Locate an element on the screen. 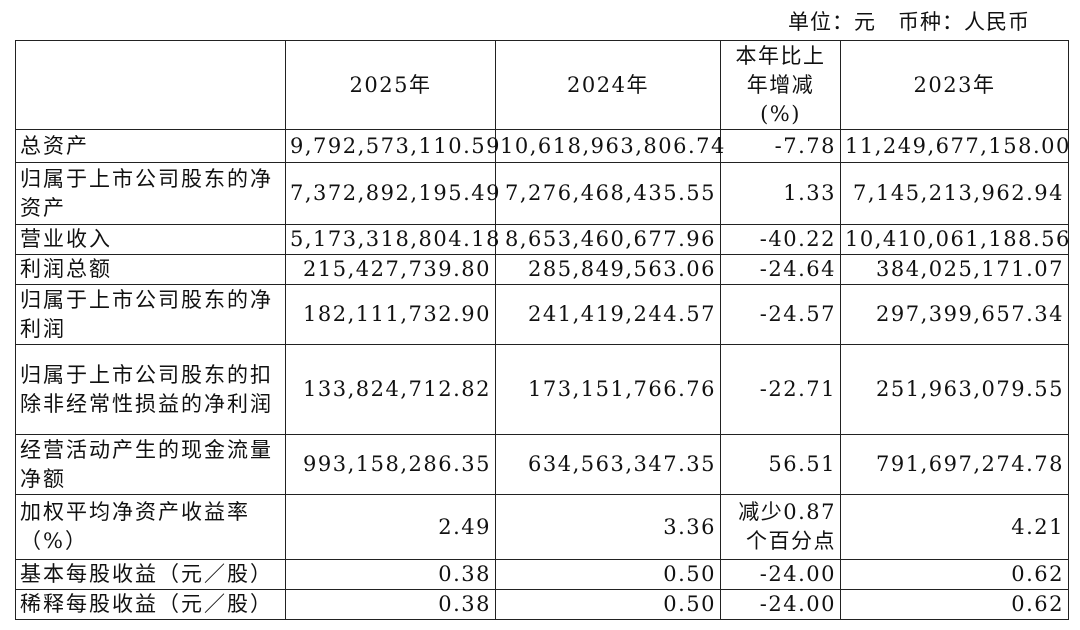 The width and height of the screenshot is (1080, 630). value-cell: 减少0.87个百分点 is located at coordinates (780, 527).